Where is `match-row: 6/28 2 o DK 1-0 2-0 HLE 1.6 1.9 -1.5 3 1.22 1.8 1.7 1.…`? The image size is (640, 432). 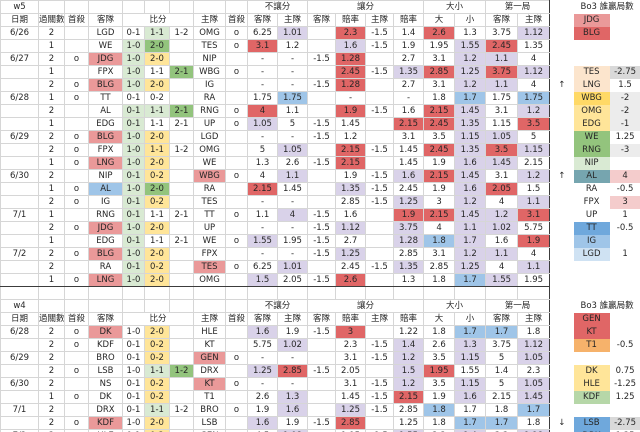
match-row: 6/28 2 o DK 1-0 2-0 HLE 1.6 1.9 -1.5 3 1.22 1.8 1.7 1.… is located at coordinates (320, 332).